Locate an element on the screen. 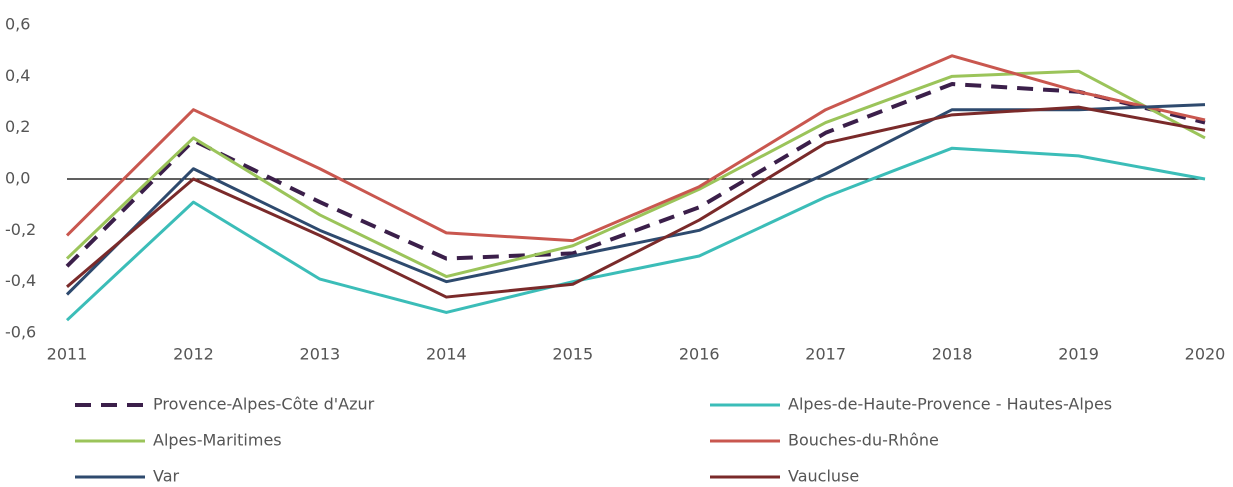 Image resolution: width=1233 pixels, height=487 pixels. legend-label: Alpes-Maritimes is located at coordinates (217, 440).